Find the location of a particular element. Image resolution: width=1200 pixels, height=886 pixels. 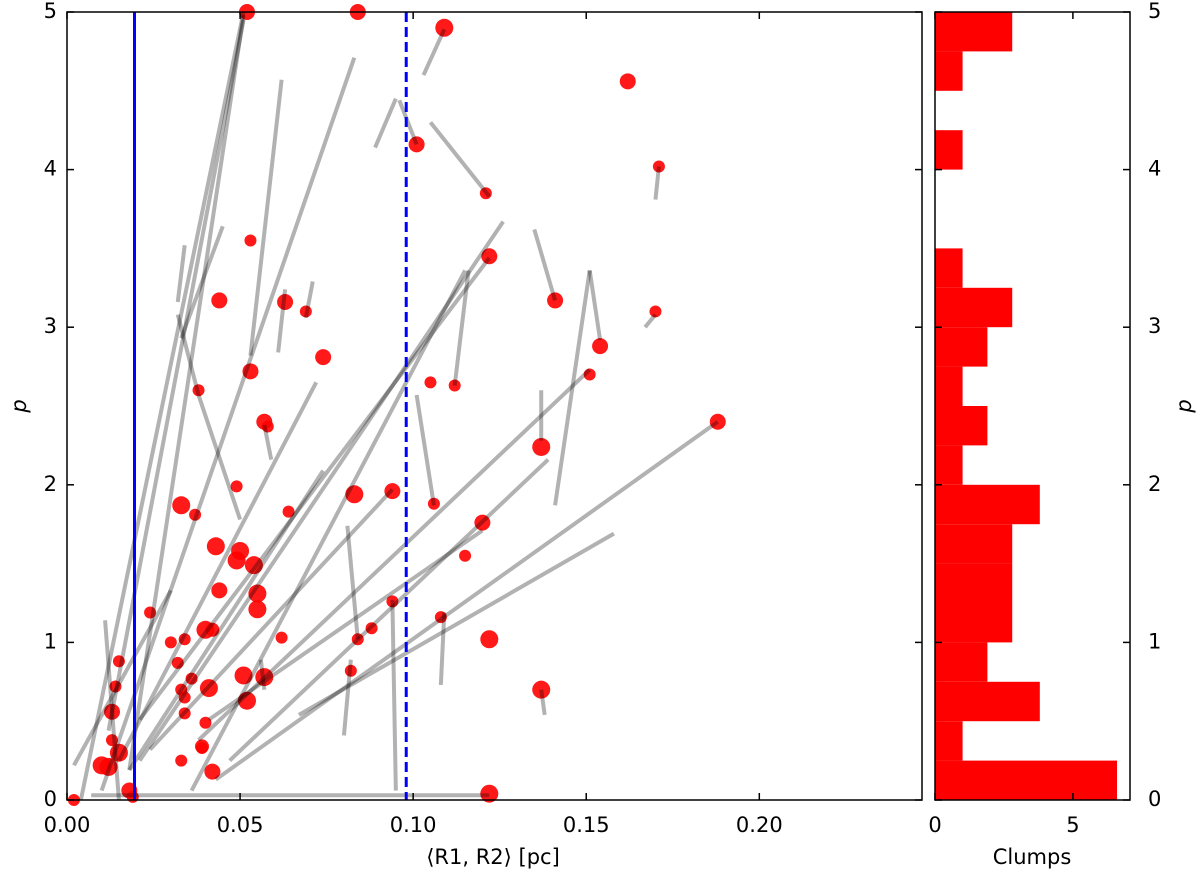

y-axis-label: p is located at coordinates (19, 406).